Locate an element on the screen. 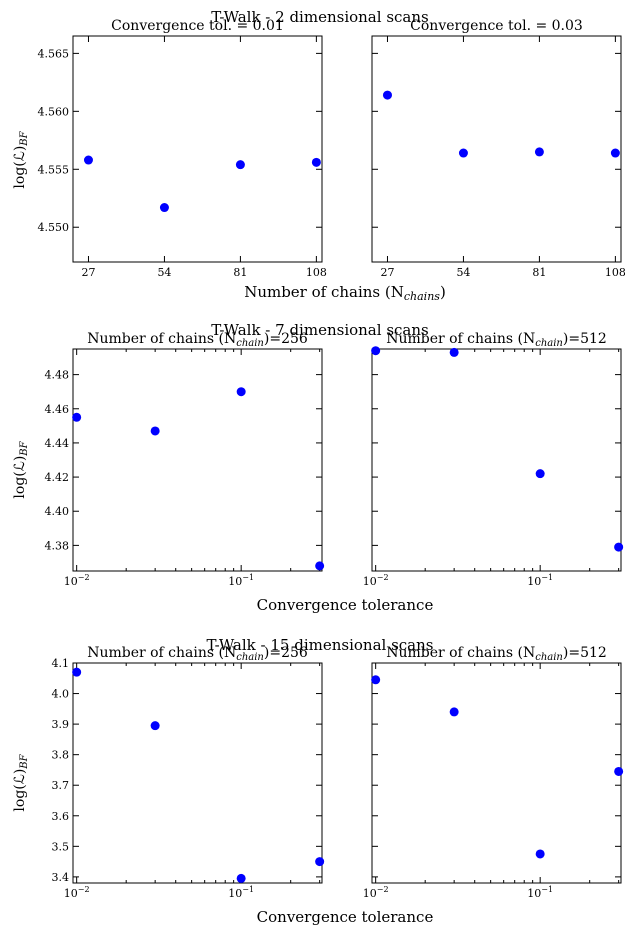 The width and height of the screenshot is (625, 927). y-tick-label: 4.38 is located at coordinates (57, 545).